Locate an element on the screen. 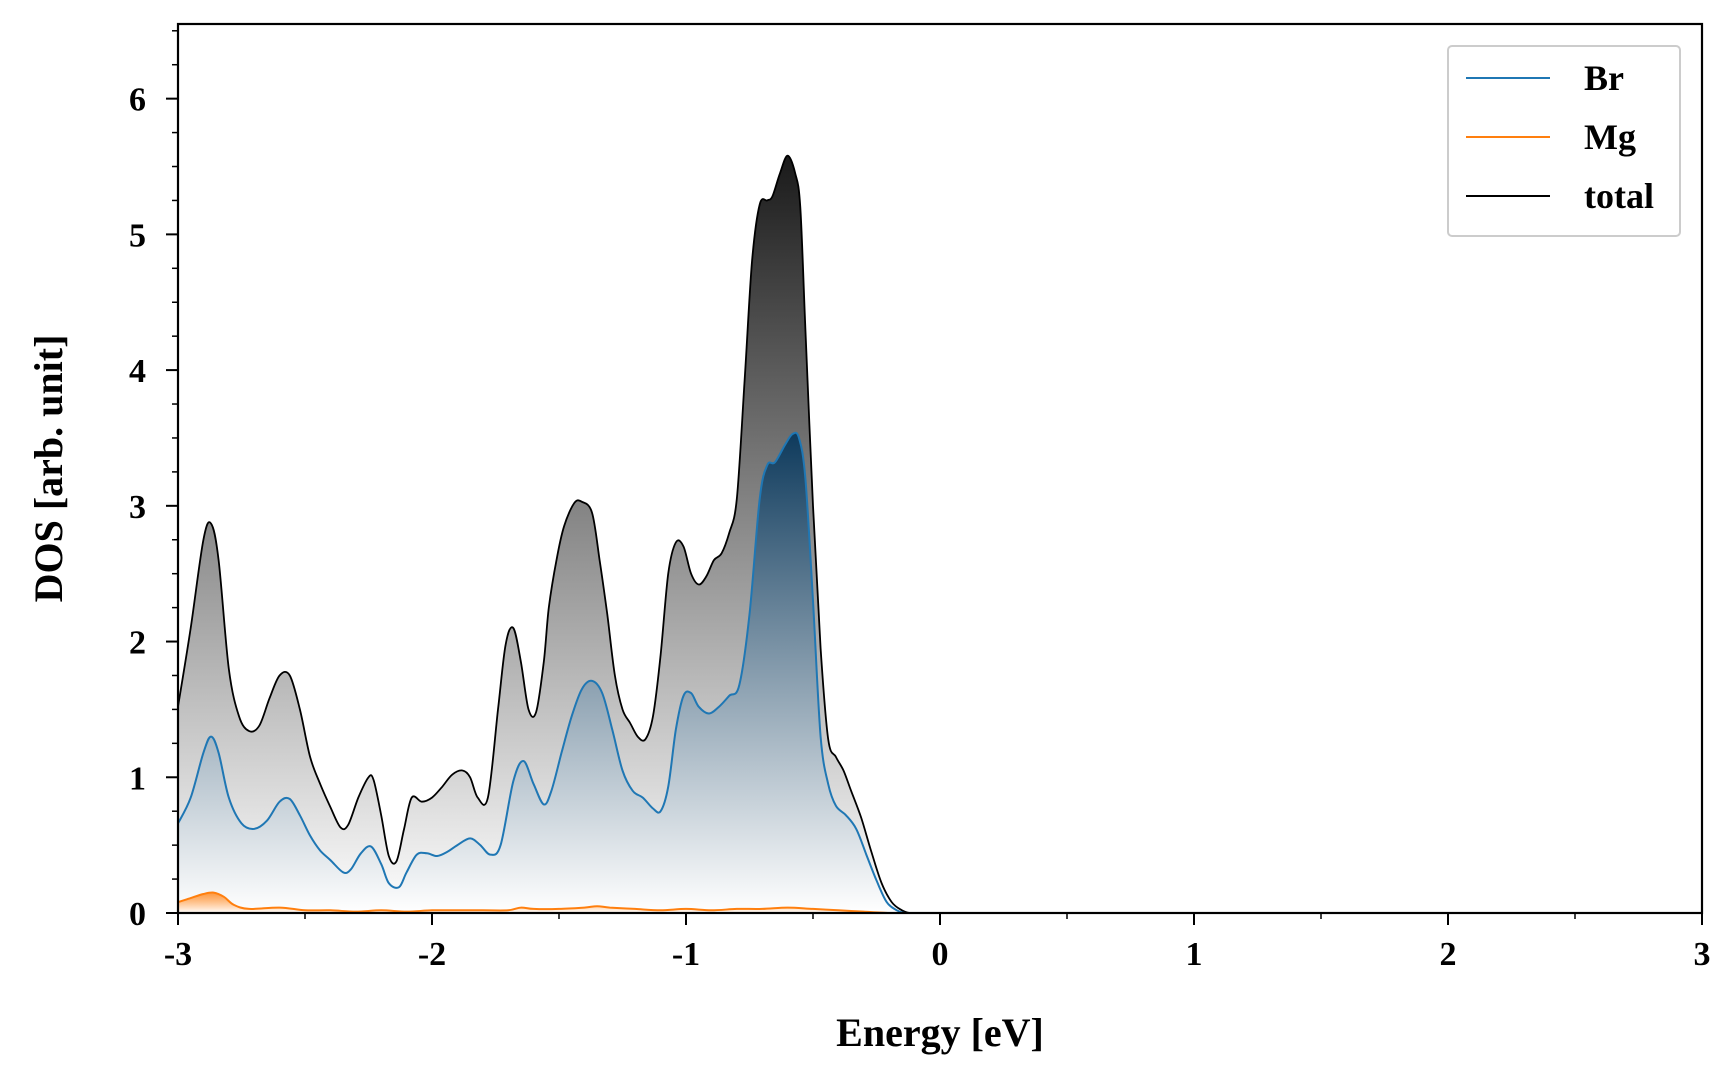 This screenshot has height=1080, width=1728. y-tick-label: 5 is located at coordinates (137, 235).